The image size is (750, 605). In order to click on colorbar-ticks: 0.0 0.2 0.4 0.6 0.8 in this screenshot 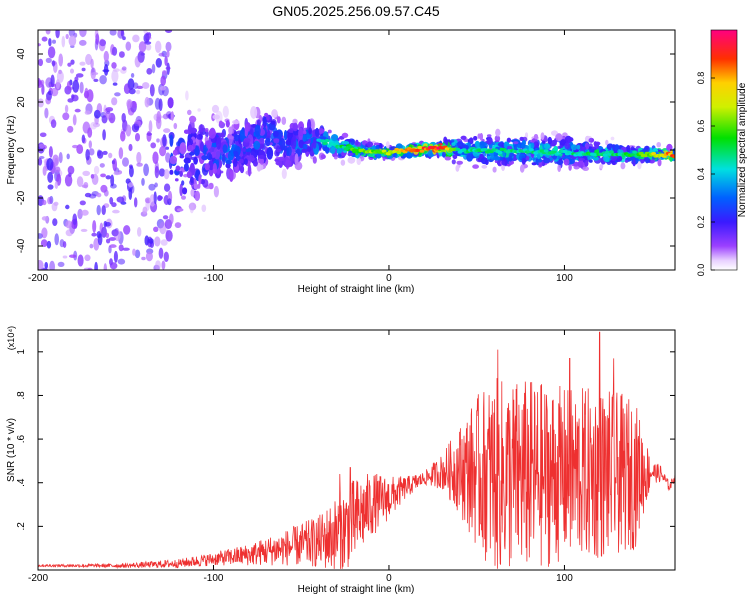, I will do `click(705, 174)`.